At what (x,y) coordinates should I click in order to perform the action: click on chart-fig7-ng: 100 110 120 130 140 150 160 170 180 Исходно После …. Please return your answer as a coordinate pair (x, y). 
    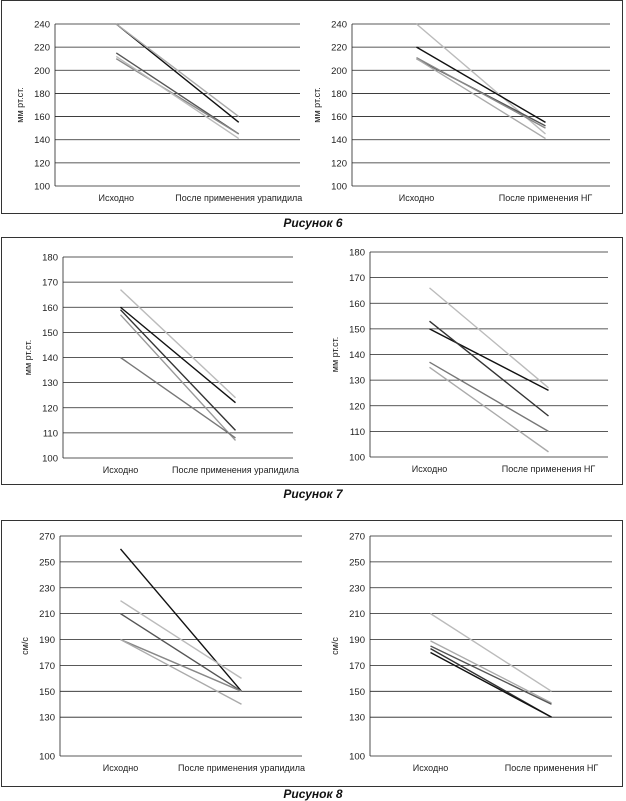
    Looking at the image, I should click on (469, 361).